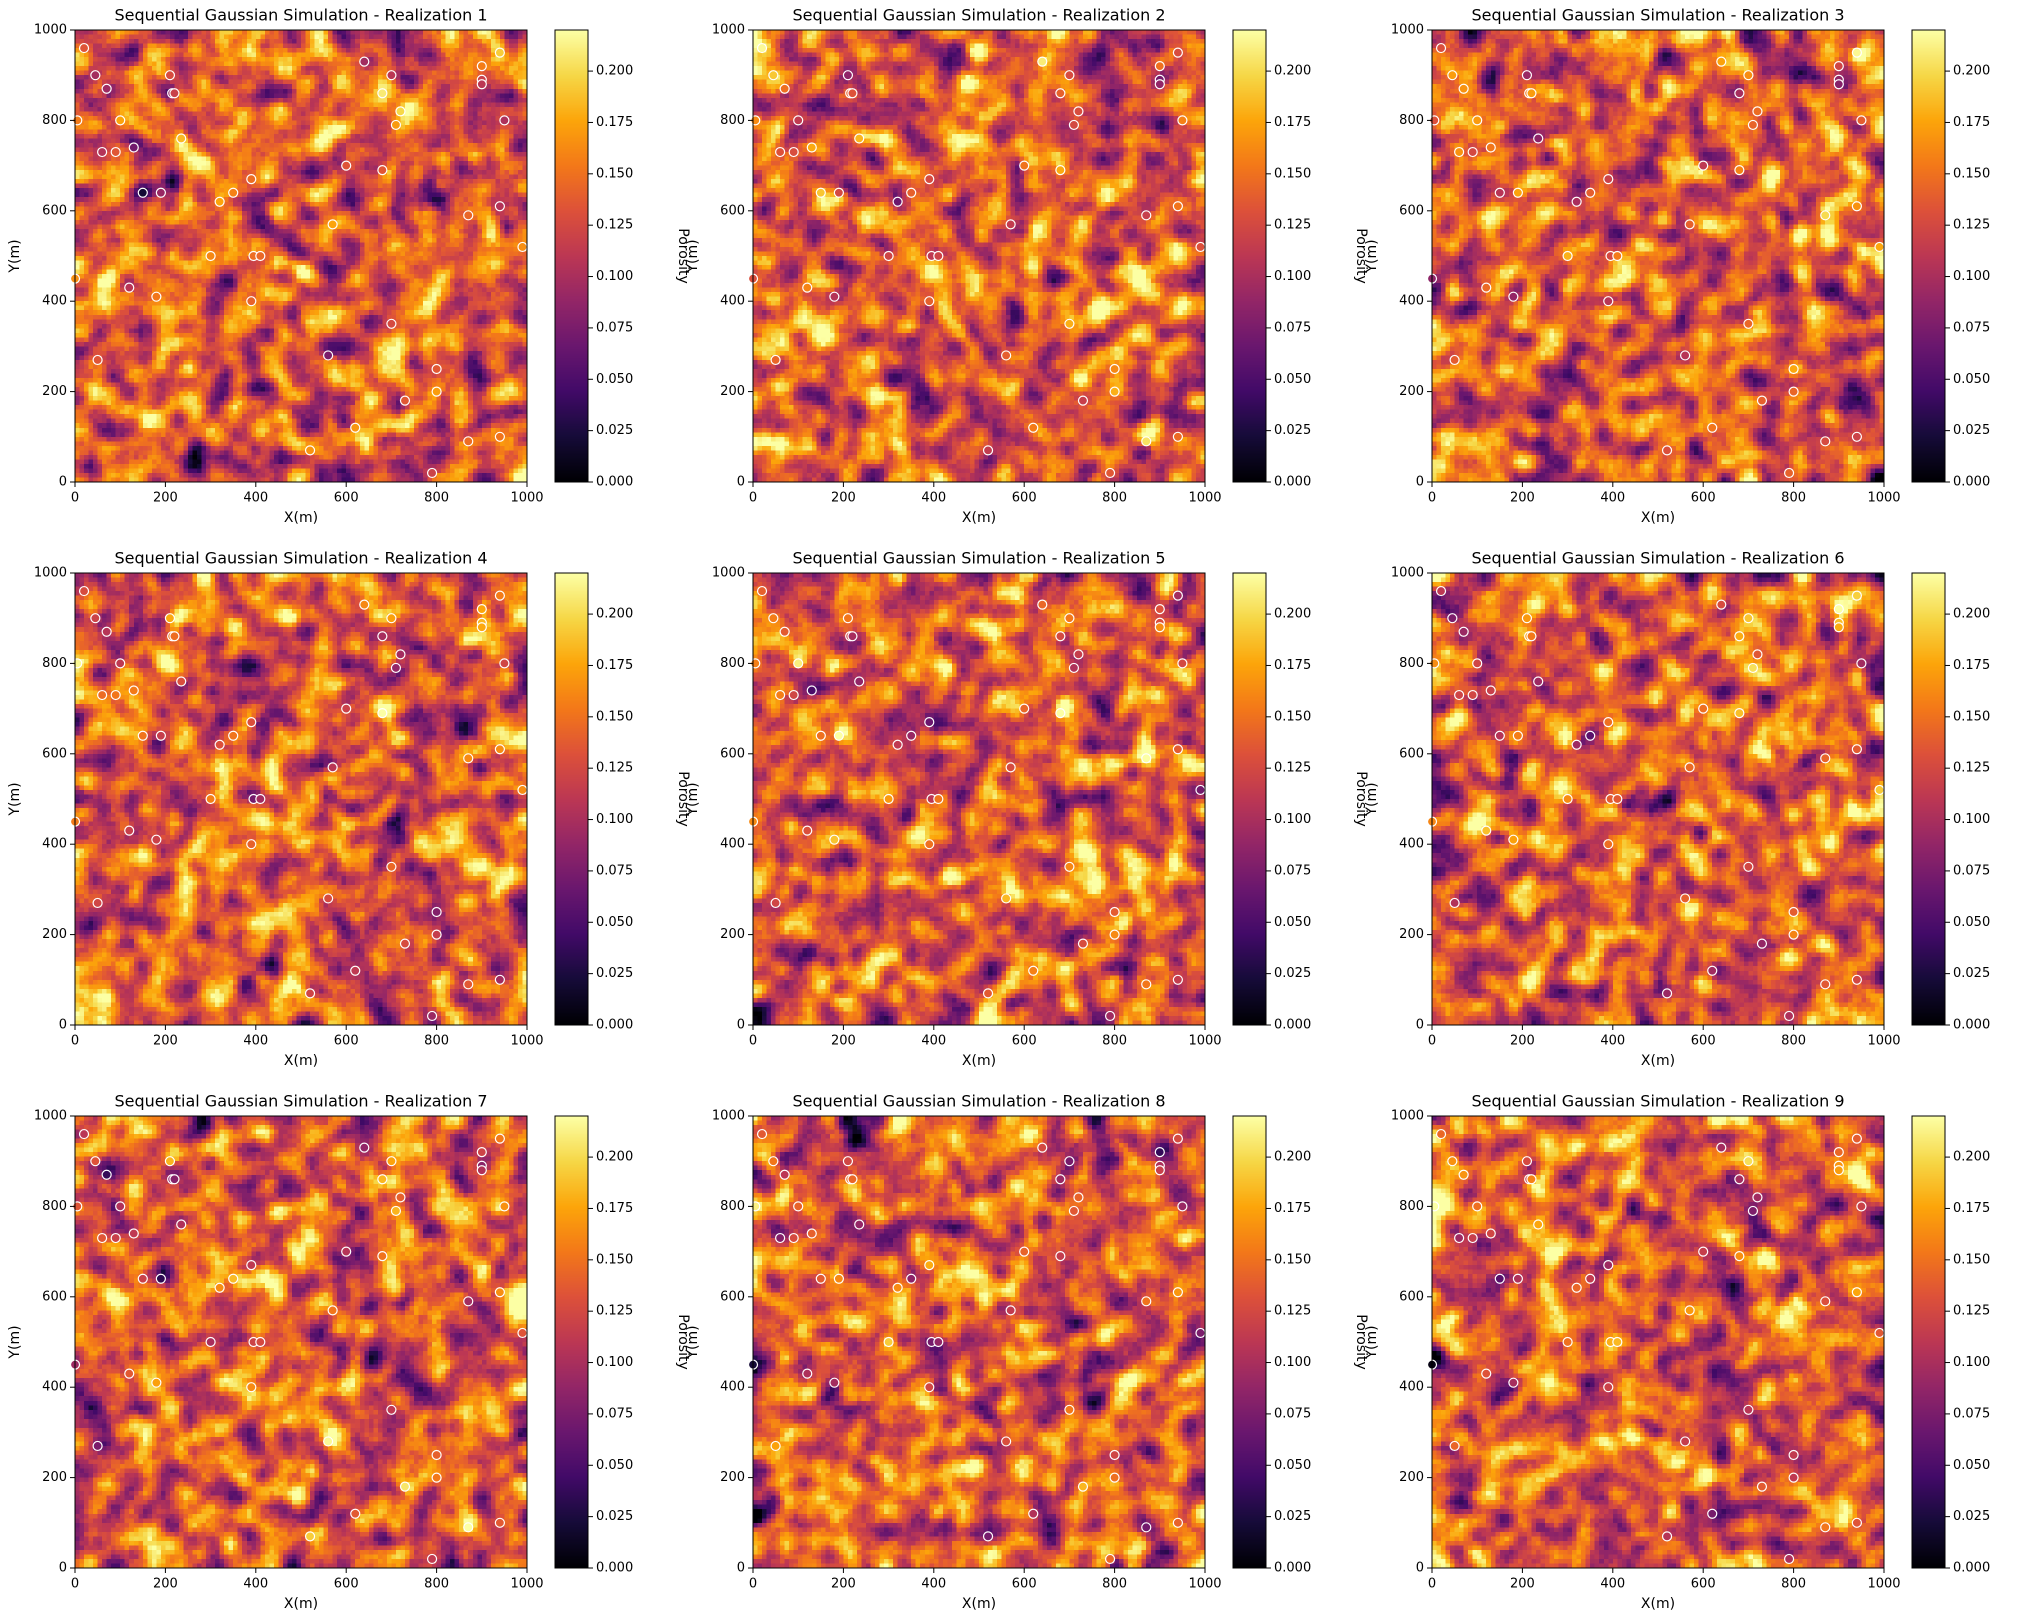 The width and height of the screenshot is (2020, 1619). I want to click on colorbar-label: Porosity, so click(1361, 798).